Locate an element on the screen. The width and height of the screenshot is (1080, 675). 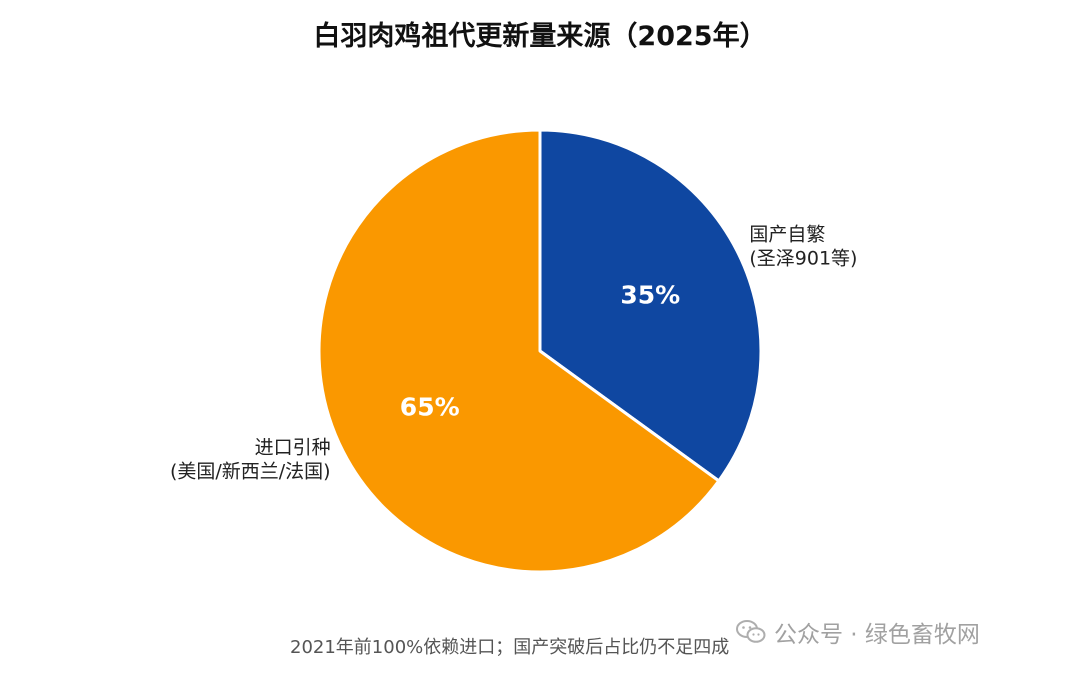
chart-footnote: 2021年前100%依赖进口；国产突破后占比仍不足四成 is located at coordinates (510, 647).